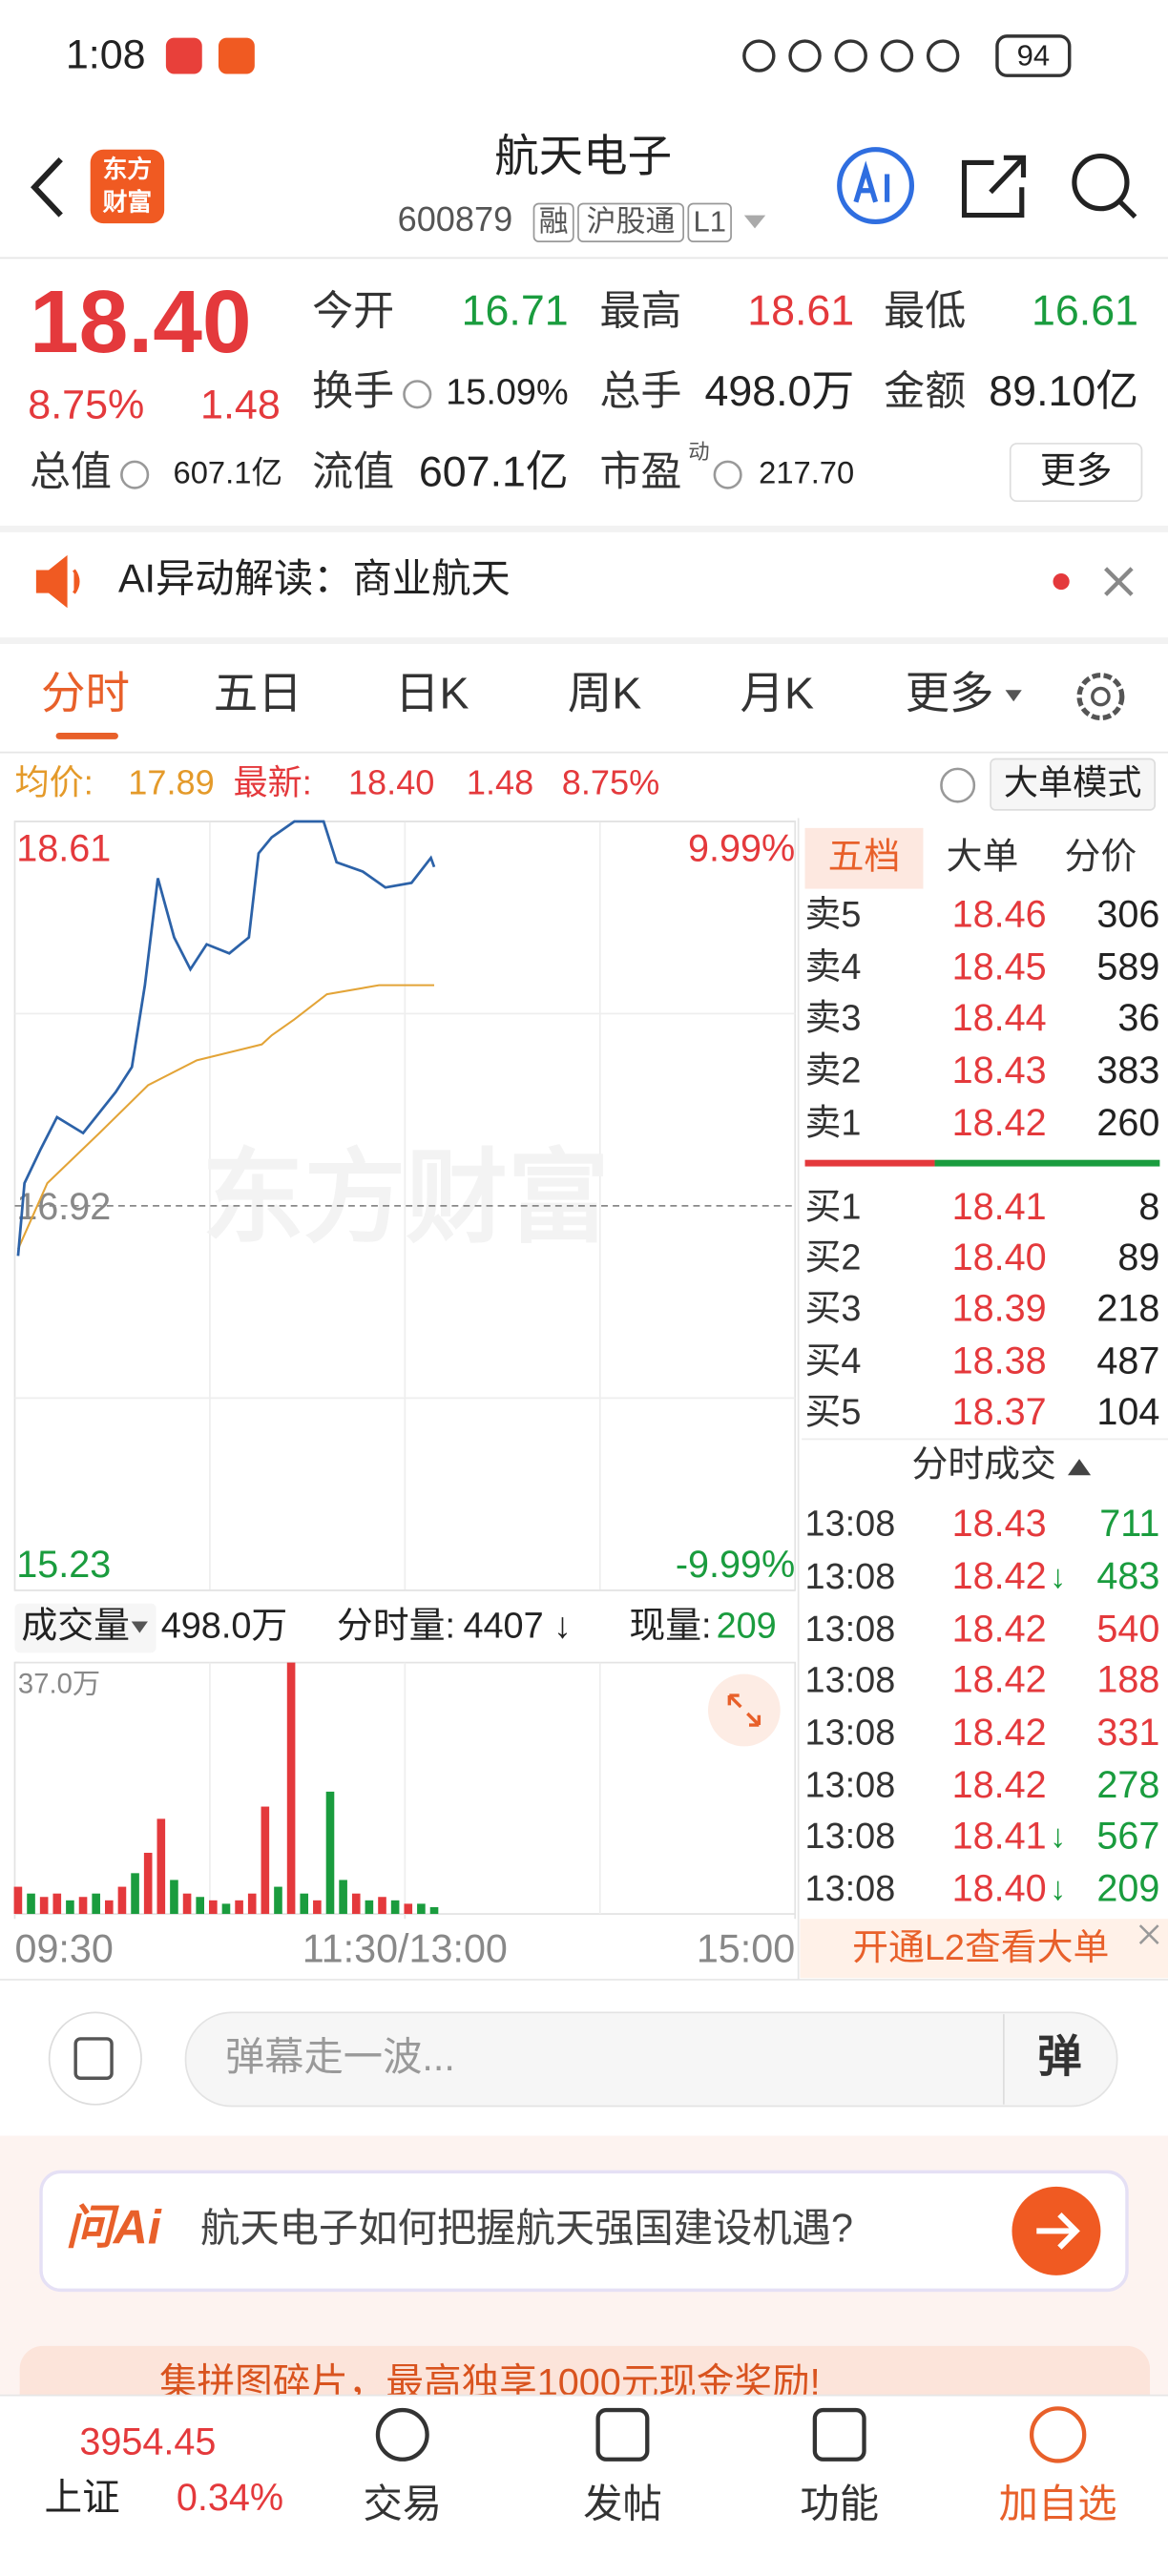 The height and width of the screenshot is (2576, 1168). What do you see at coordinates (983, 1465) in the screenshot?
I see `trades-title: 分时成交` at bounding box center [983, 1465].